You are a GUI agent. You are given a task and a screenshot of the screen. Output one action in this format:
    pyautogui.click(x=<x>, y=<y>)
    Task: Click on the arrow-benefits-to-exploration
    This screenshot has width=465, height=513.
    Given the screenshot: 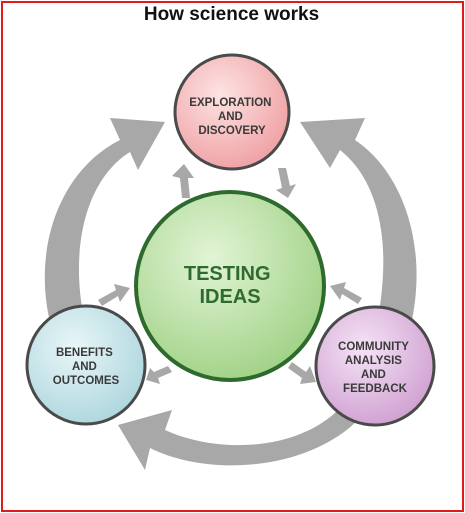 What is the action you would take?
    pyautogui.click(x=104, y=224)
    